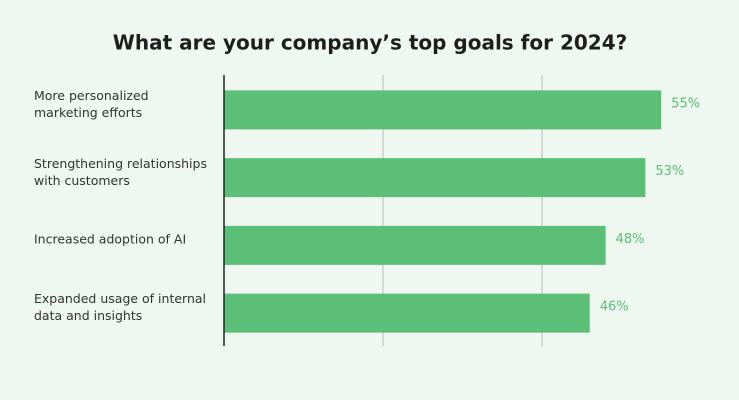 The image size is (739, 400). I want to click on data-label: 55%, so click(685, 103).